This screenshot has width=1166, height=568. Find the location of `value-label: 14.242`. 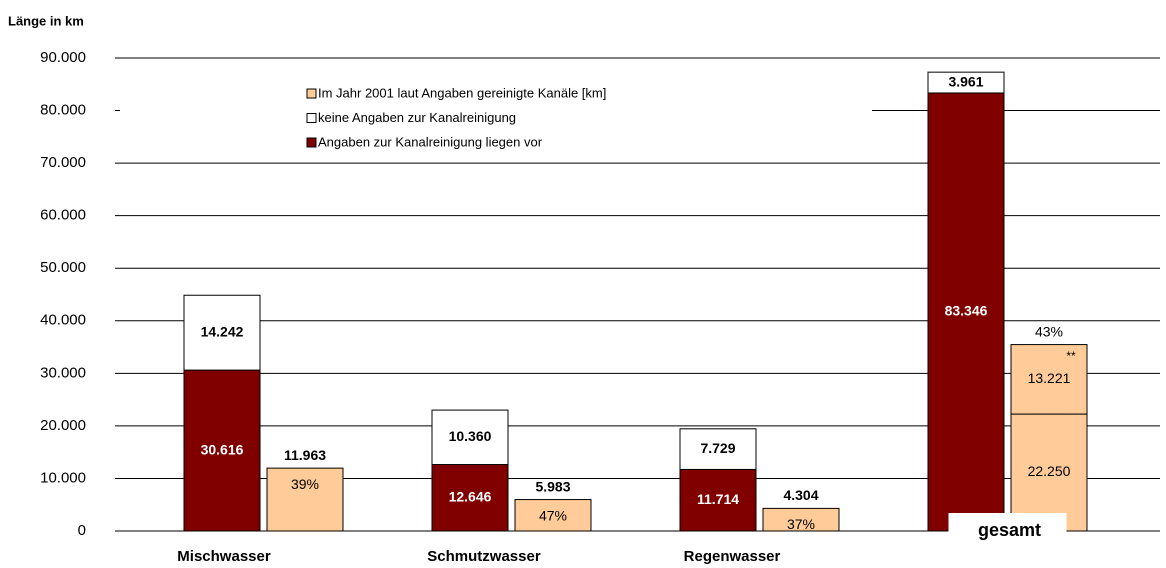

value-label: 14.242 is located at coordinates (222, 331).